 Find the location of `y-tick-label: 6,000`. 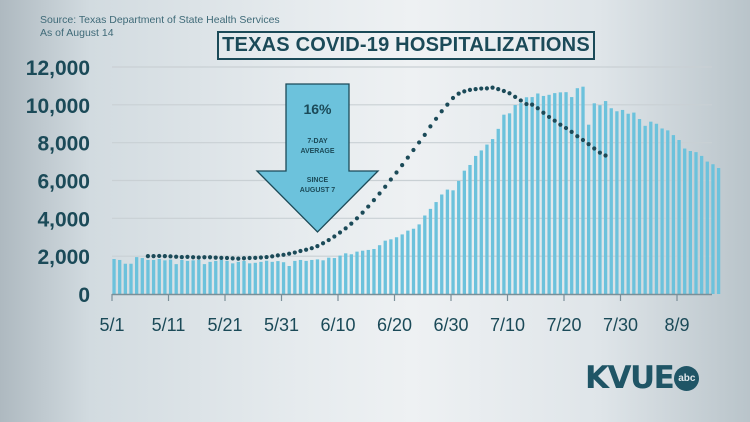

y-tick-label: 6,000 is located at coordinates (63, 182).